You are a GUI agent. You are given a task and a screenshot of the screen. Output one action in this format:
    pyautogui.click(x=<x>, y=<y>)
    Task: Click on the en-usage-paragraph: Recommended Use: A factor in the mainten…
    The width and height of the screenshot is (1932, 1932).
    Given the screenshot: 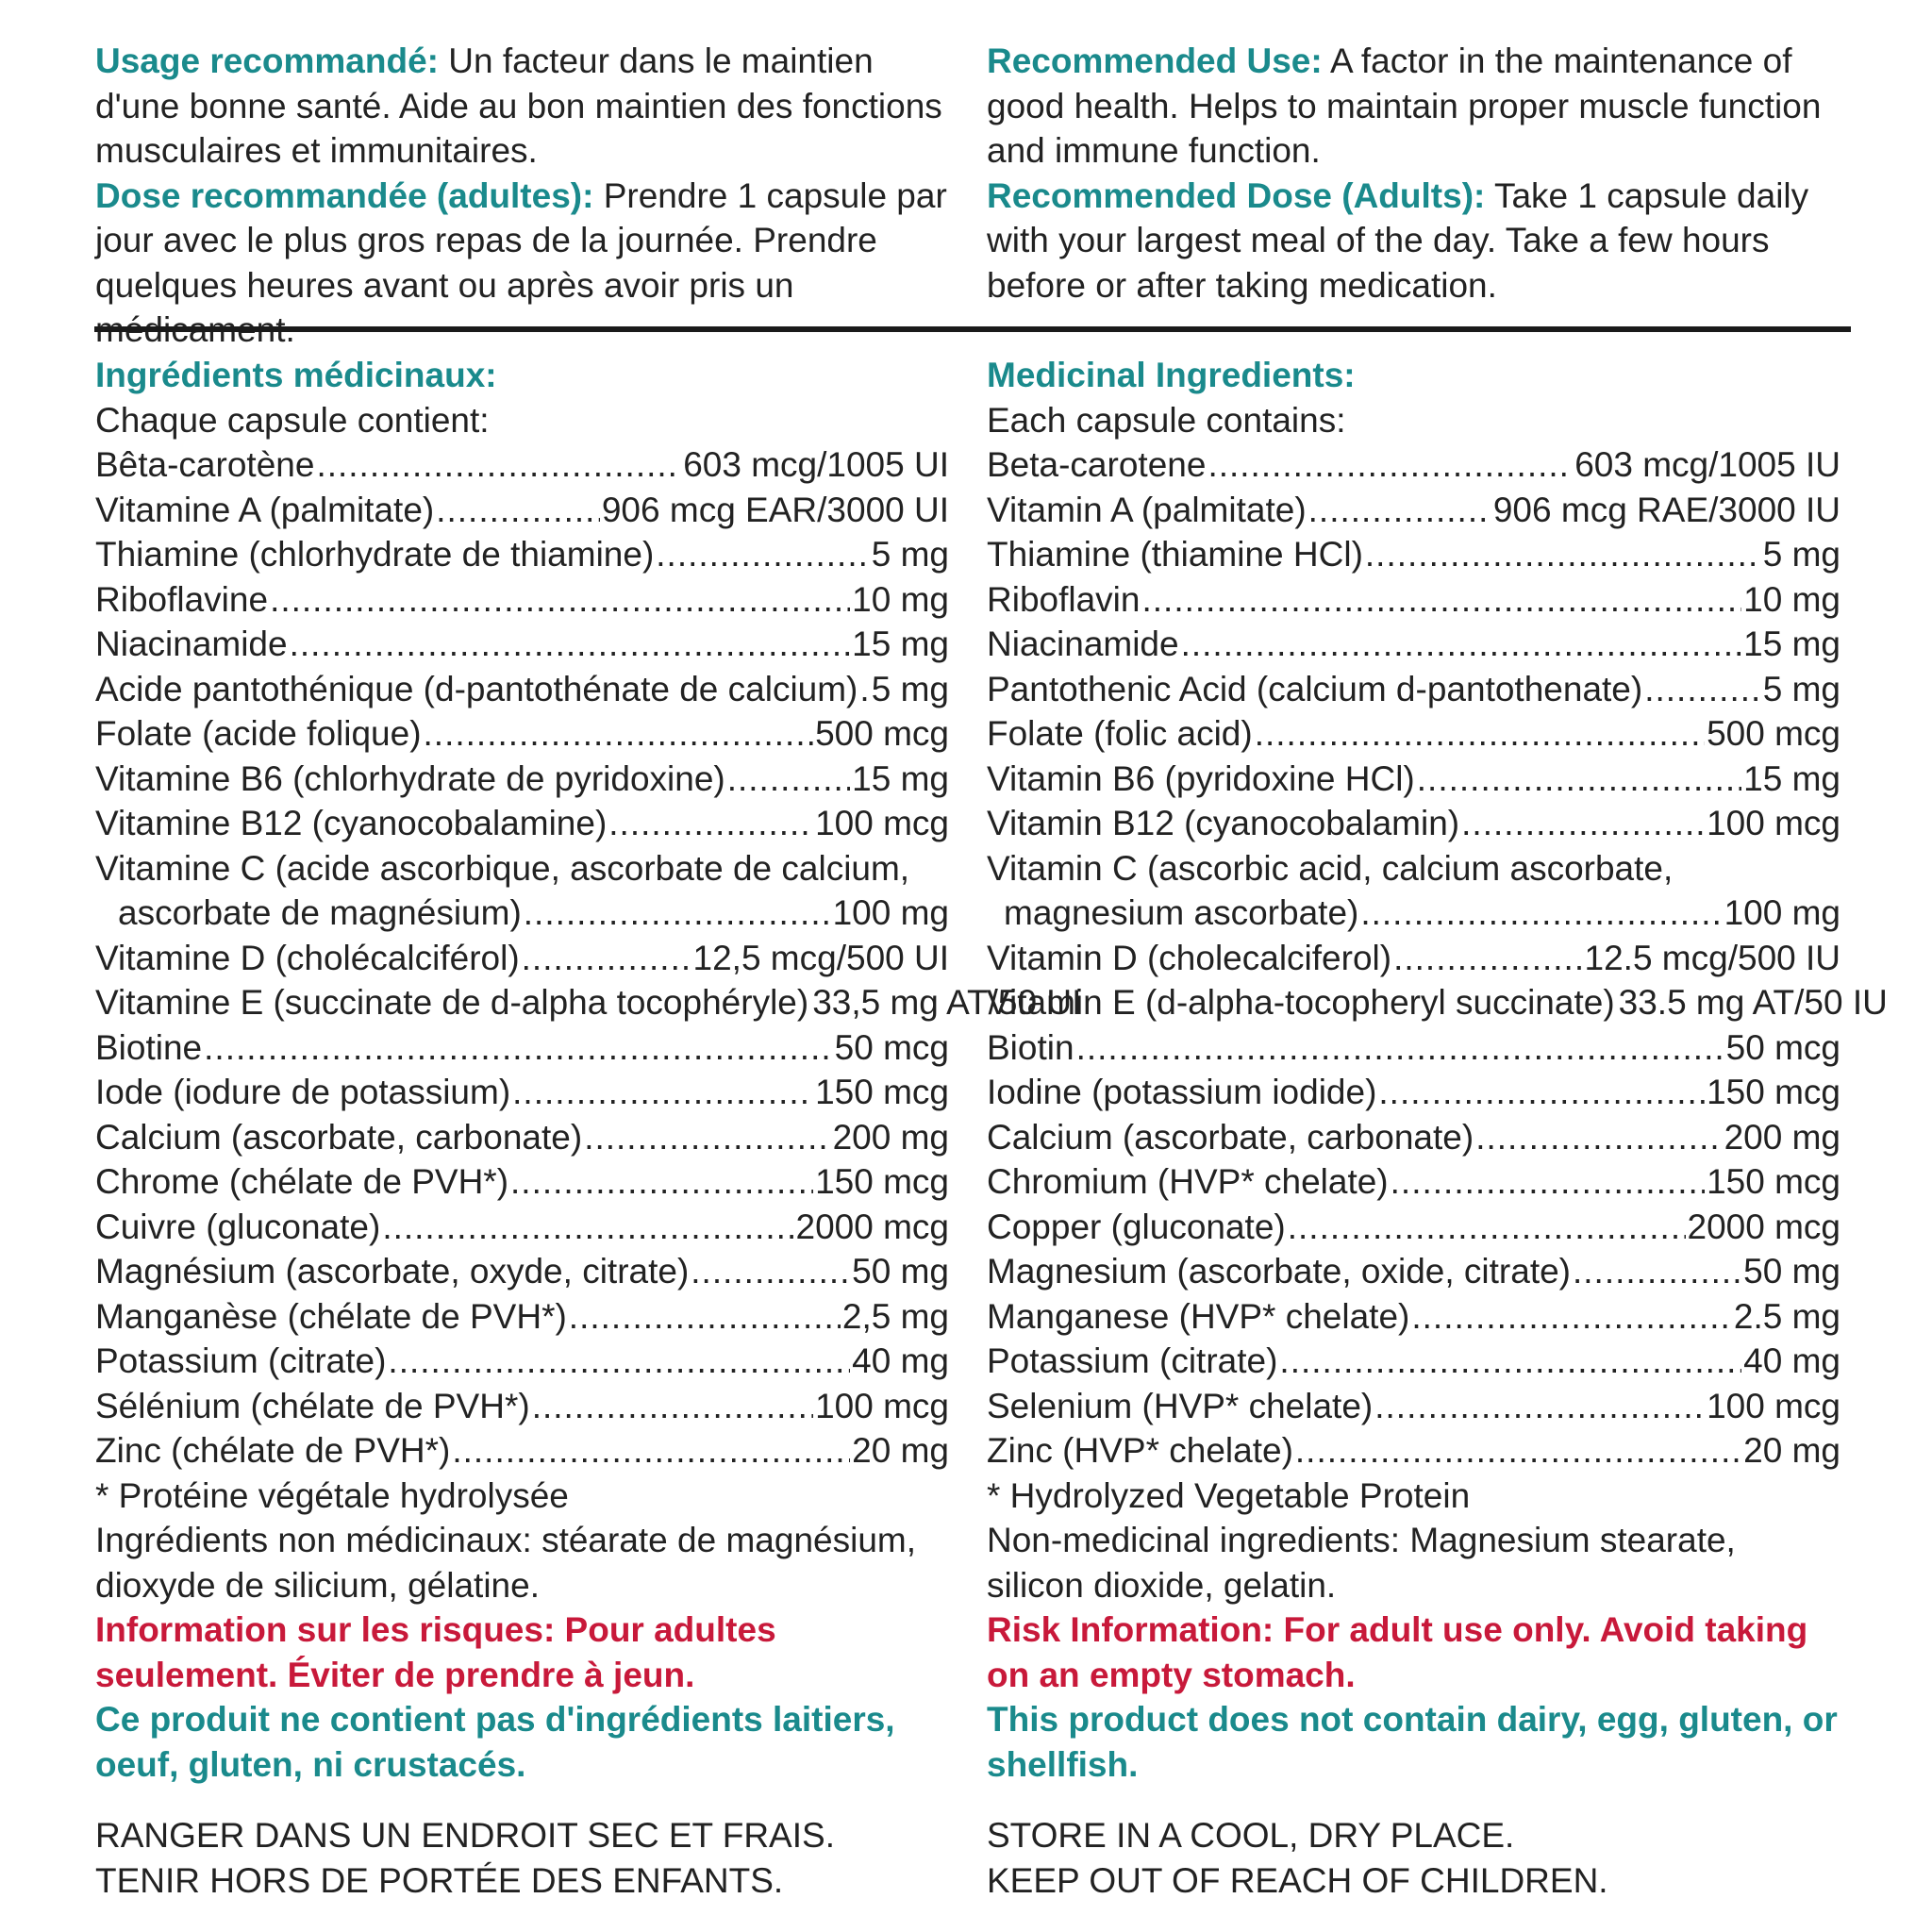 What is the action you would take?
    pyautogui.click(x=1413, y=107)
    